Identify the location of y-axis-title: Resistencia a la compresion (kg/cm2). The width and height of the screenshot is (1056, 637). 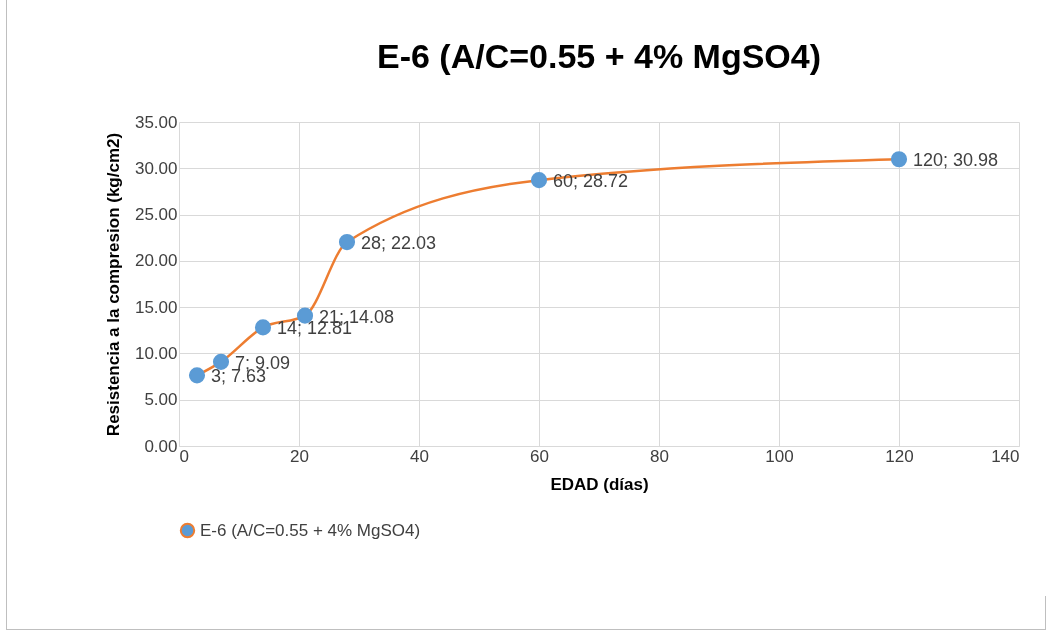
(113, 284).